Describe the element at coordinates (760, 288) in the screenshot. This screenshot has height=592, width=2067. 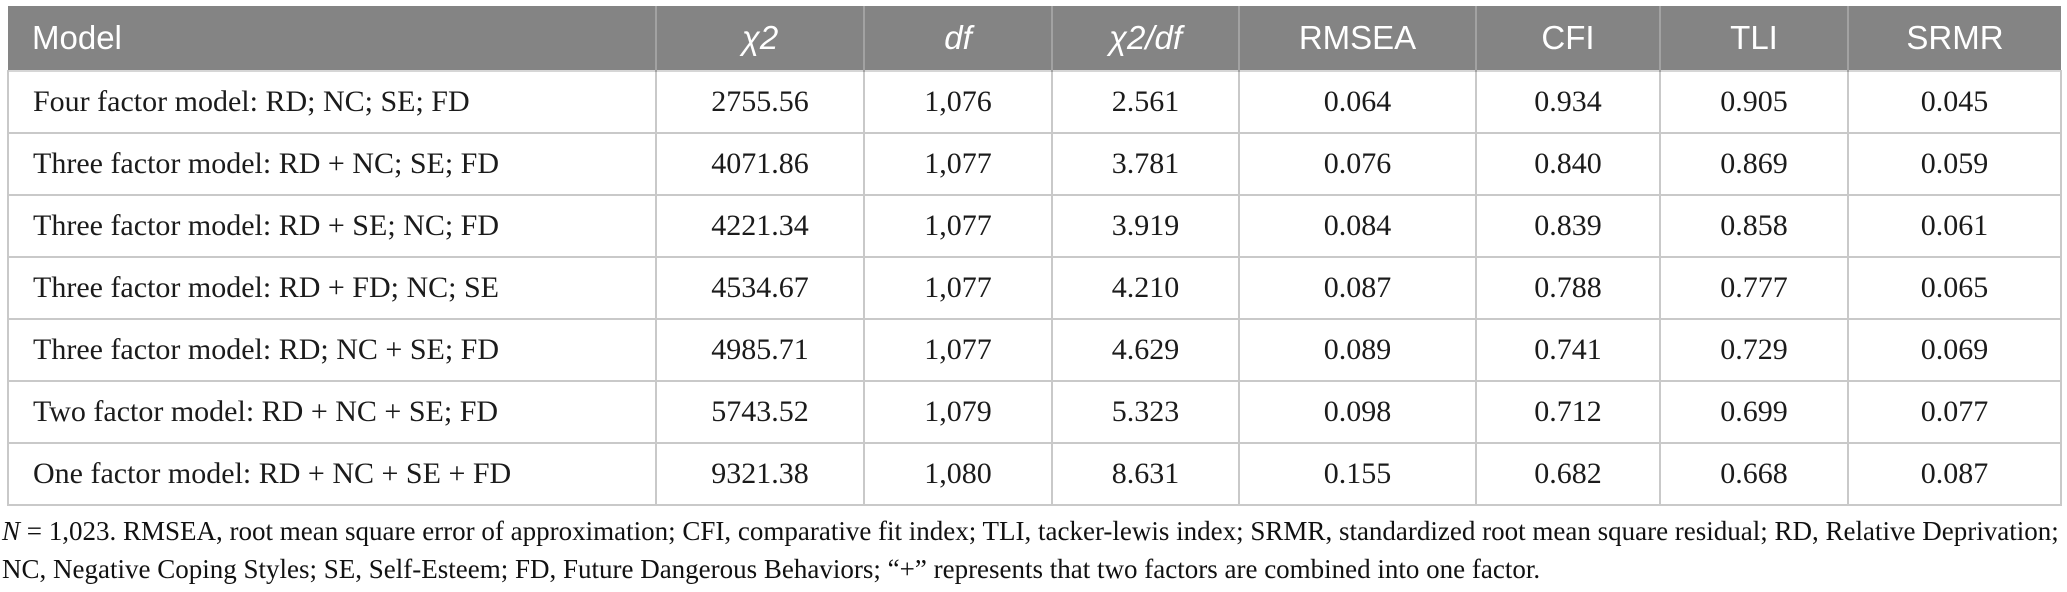
I see `chi2-cell: 4534.67` at that location.